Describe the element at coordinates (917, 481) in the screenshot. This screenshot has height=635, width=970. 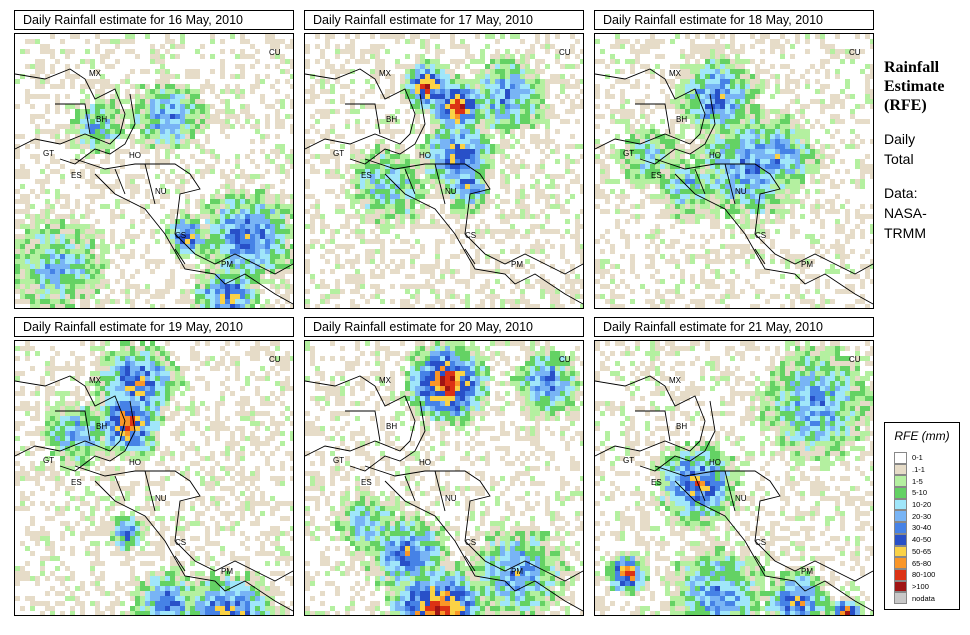
I see `legend-label: 1-5` at that location.